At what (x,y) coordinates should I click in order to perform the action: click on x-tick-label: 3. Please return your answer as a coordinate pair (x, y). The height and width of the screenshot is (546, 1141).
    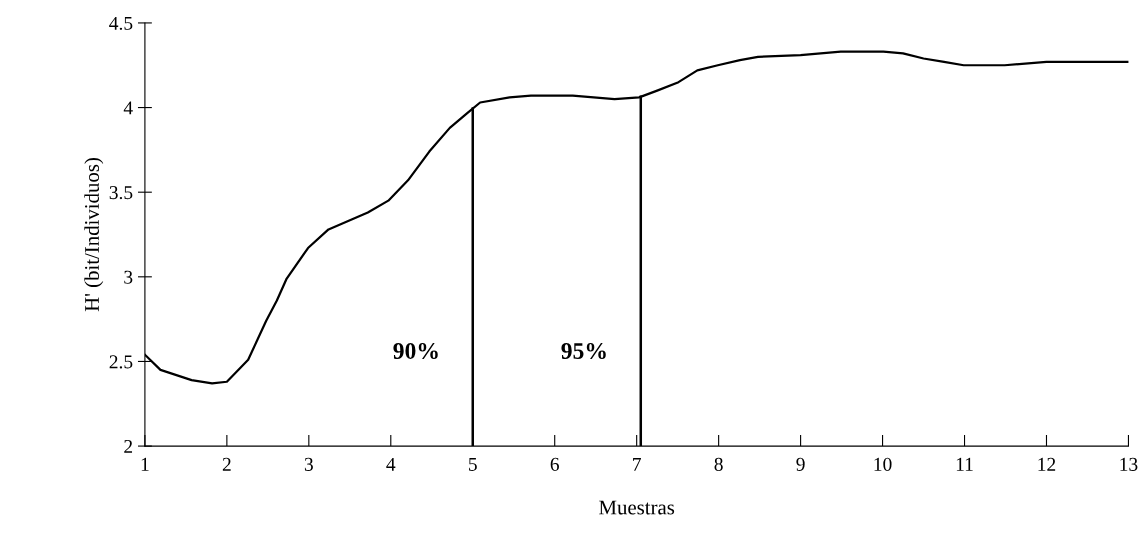
    Looking at the image, I should click on (308, 464).